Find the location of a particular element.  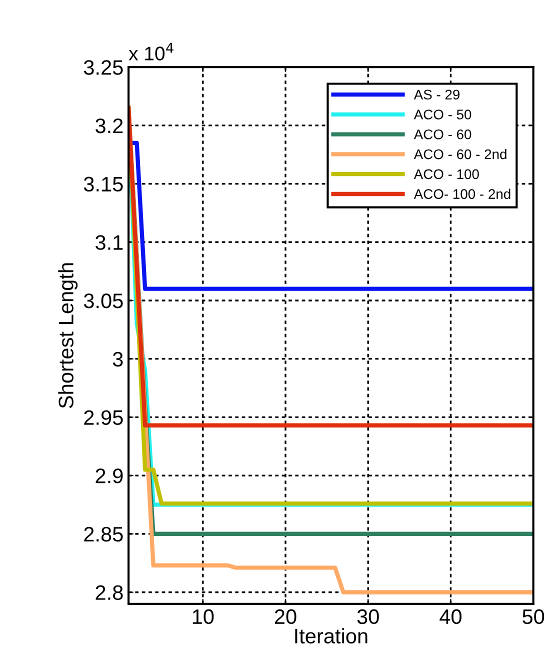

y-tick-label: 3.1 is located at coordinates (109, 242).